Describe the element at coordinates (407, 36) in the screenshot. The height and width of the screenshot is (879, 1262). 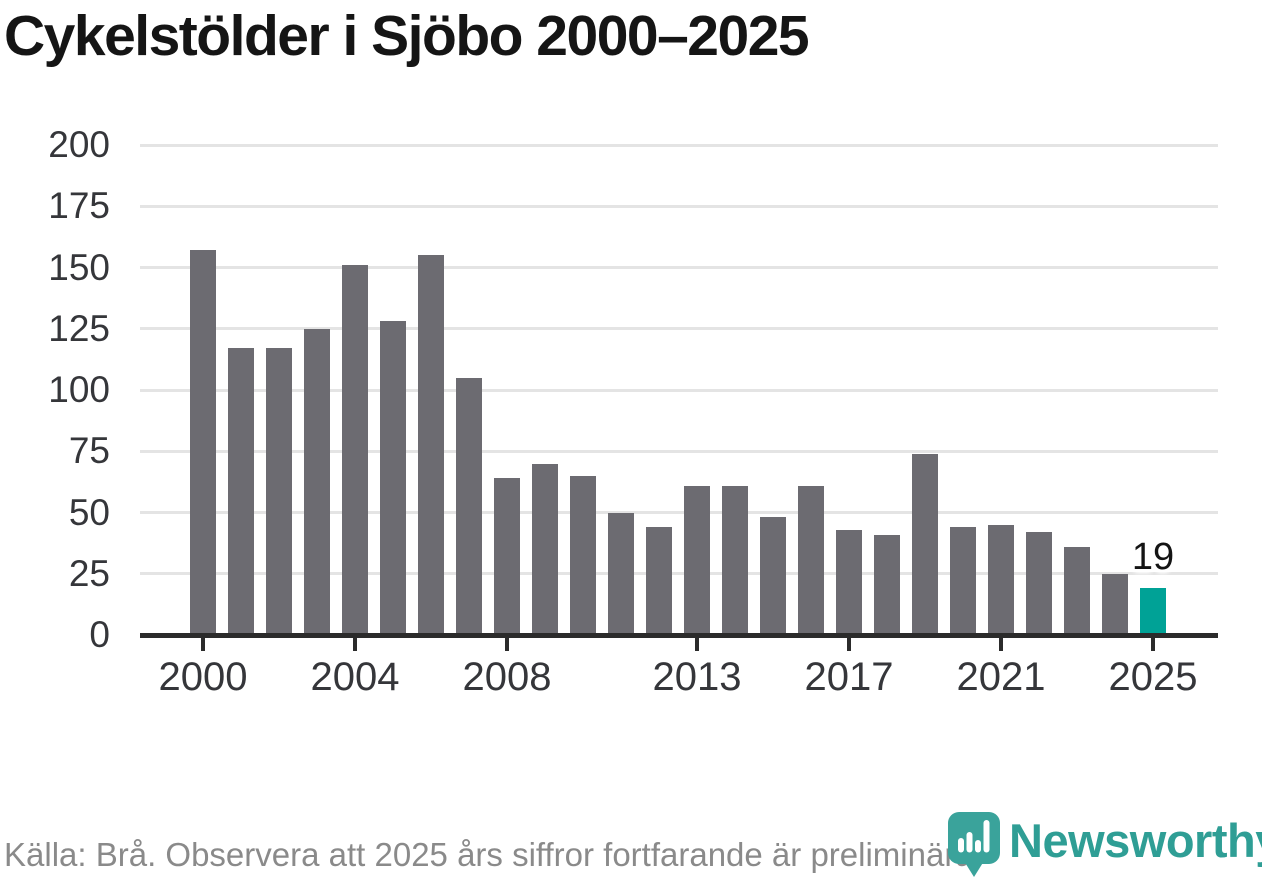
I see `chart-title: Cykelstölder i Sjöbo 2000–2025` at that location.